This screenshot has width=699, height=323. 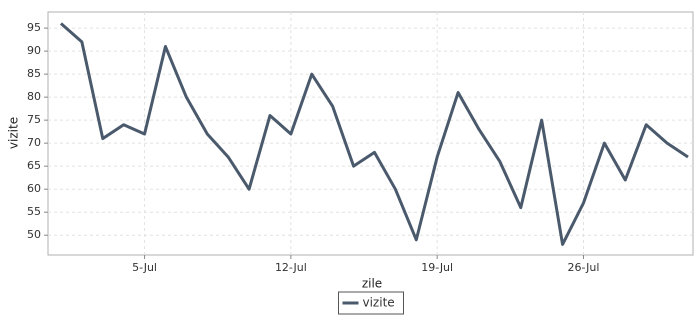 I want to click on x-axis-title: zile, so click(x=372, y=284).